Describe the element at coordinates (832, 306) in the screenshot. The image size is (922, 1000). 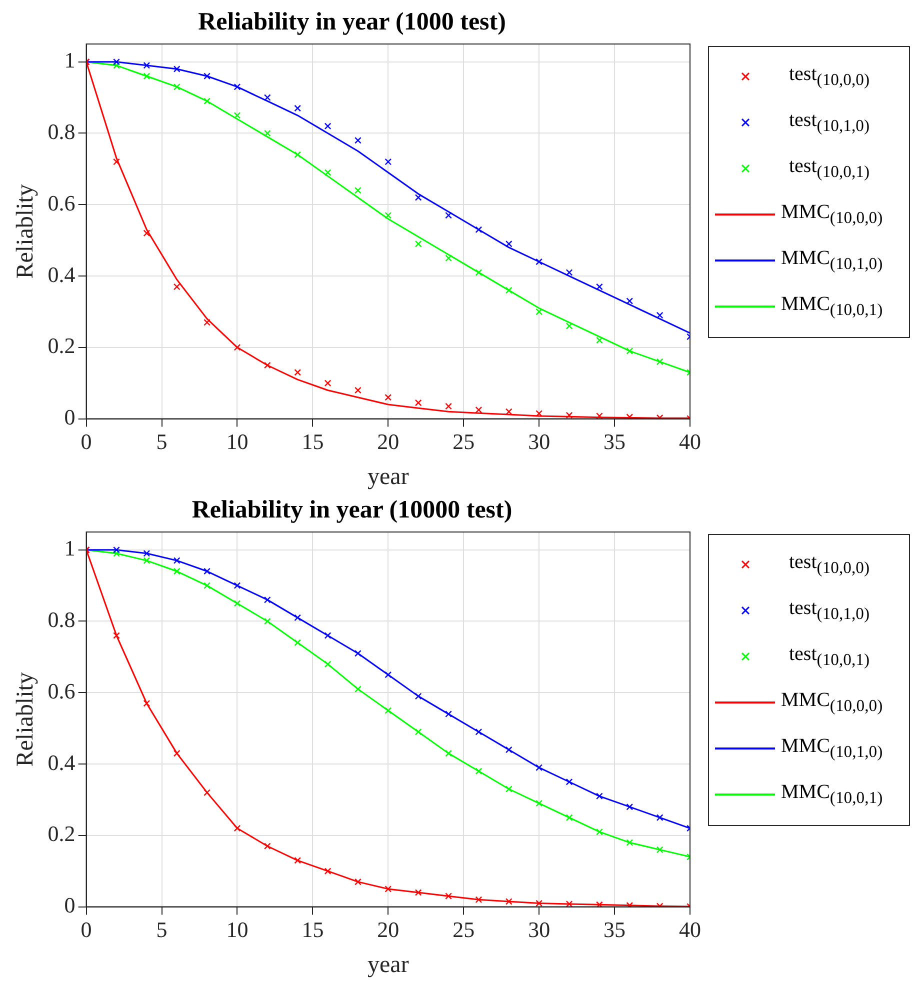
I see `legend-label: MMC$_{(10,0,1)}$` at that location.